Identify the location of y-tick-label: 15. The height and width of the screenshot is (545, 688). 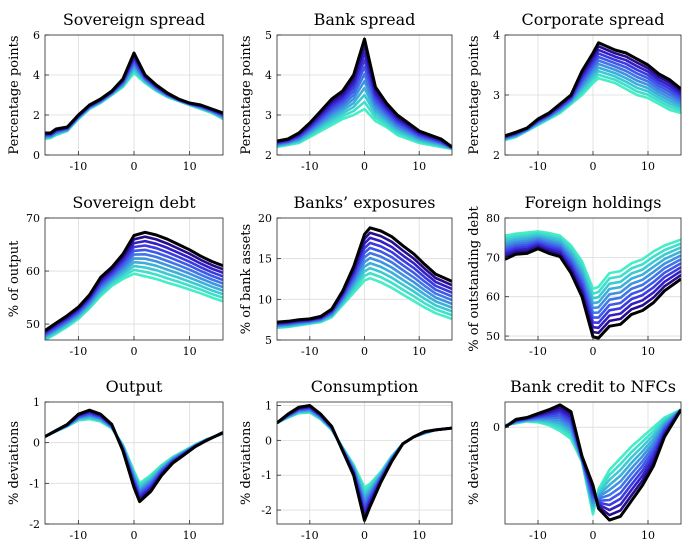
(265, 259).